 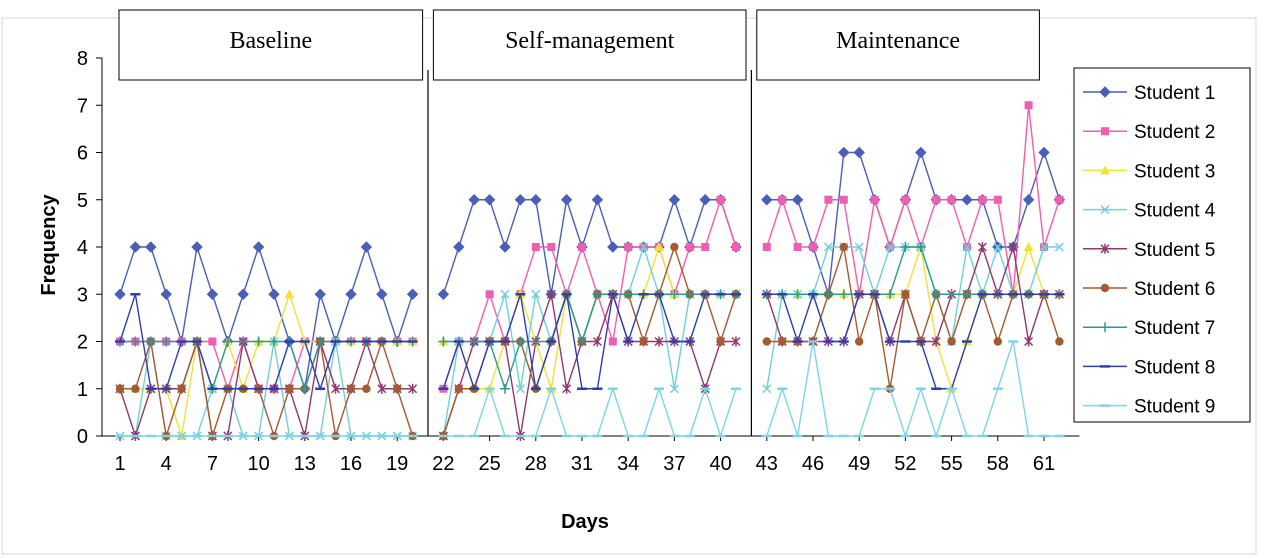 What do you see at coordinates (628, 464) in the screenshot?
I see `x-tick-label: 34` at bounding box center [628, 464].